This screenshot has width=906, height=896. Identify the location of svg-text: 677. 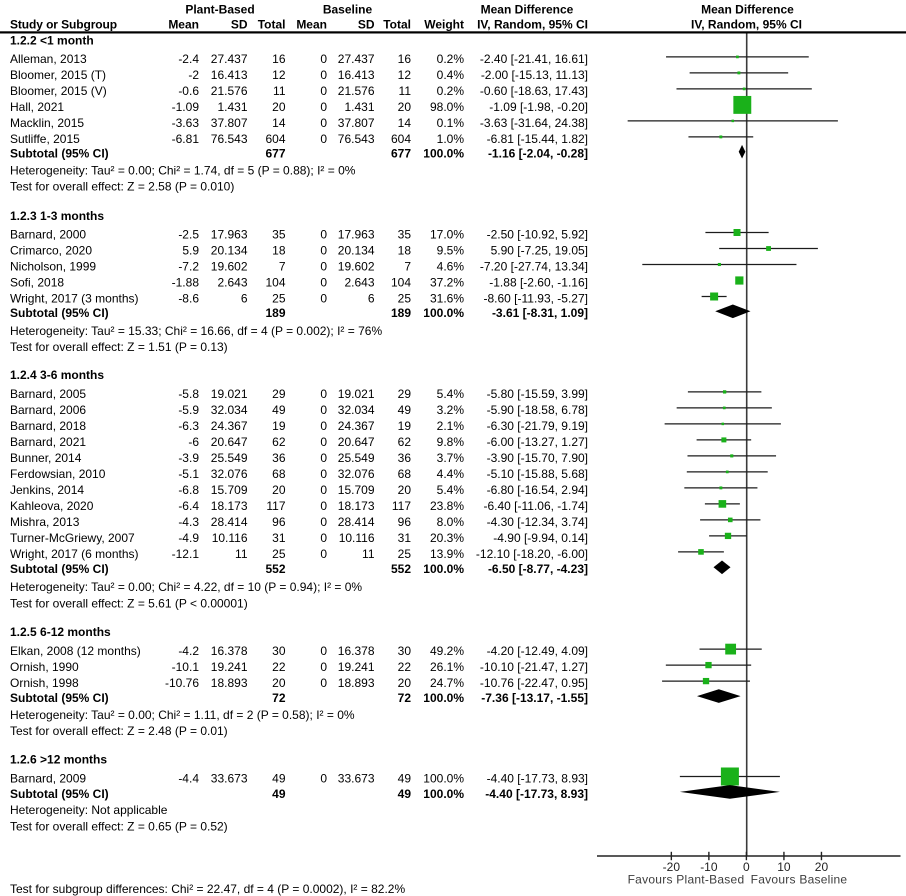
(275, 154).